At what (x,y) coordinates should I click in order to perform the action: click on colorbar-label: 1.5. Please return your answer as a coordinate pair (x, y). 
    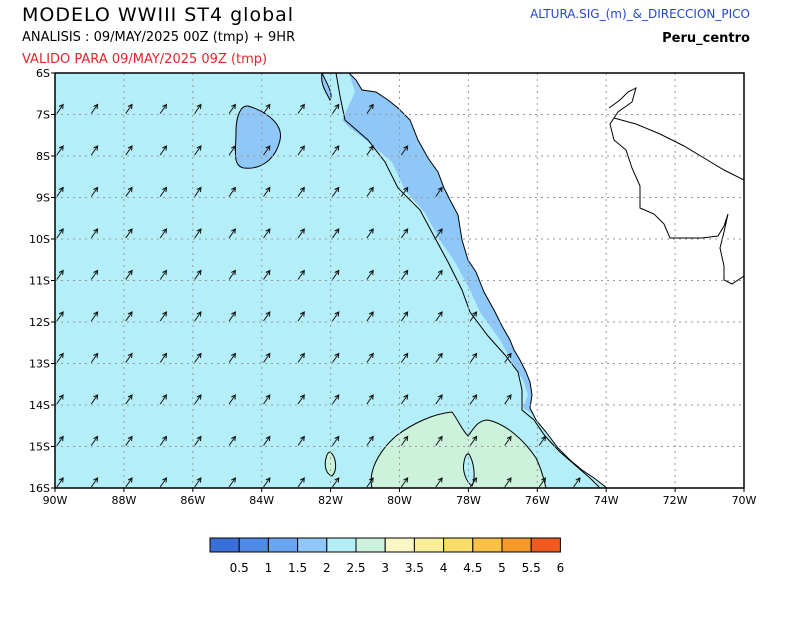
    Looking at the image, I should click on (297, 568).